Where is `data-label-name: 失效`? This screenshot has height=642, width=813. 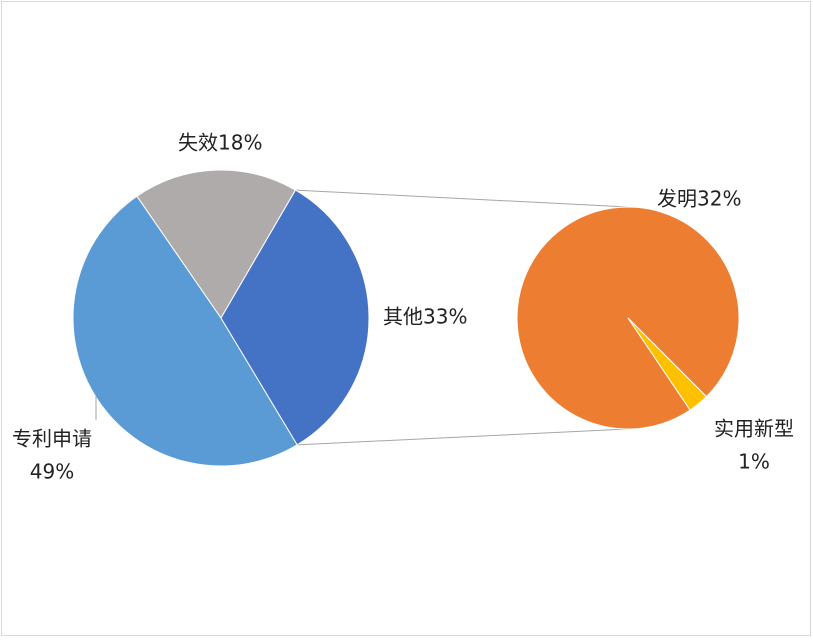 data-label-name: 失效 is located at coordinates (198, 143).